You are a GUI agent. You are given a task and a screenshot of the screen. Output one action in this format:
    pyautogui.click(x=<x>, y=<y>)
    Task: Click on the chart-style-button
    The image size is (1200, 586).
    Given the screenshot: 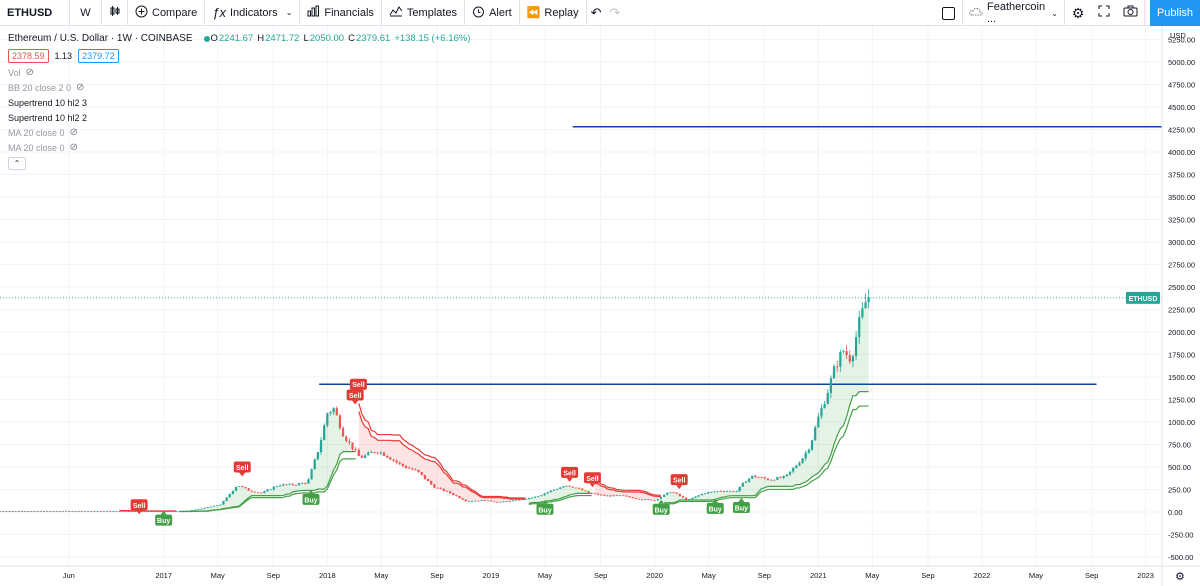 What is the action you would take?
    pyautogui.click(x=115, y=13)
    